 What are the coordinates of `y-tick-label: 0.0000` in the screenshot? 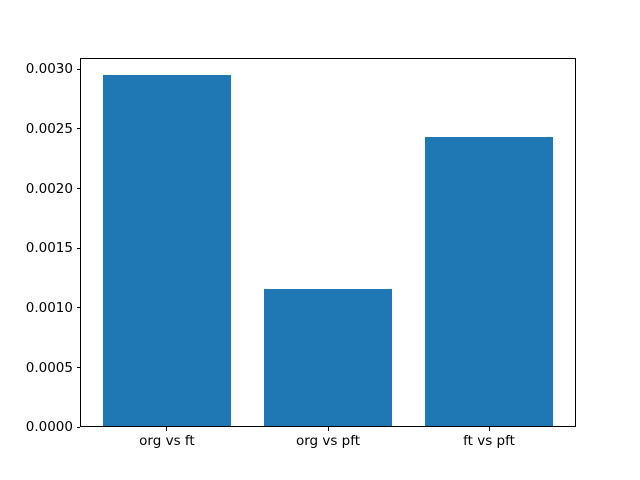 It's located at (49, 427).